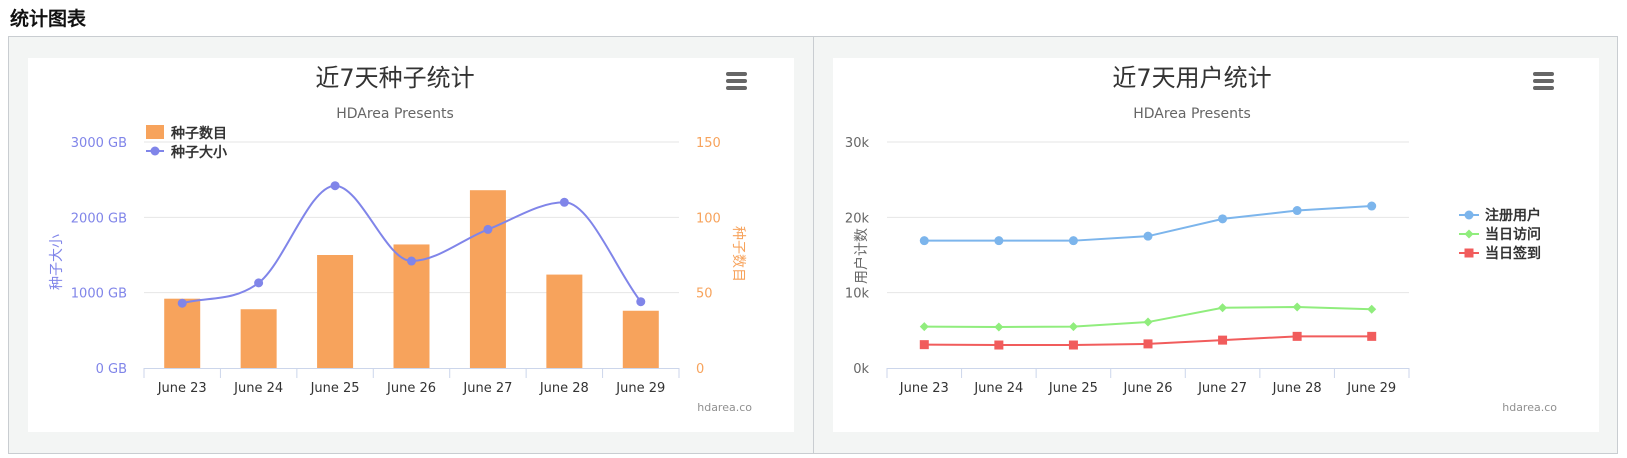 The height and width of the screenshot is (458, 1627). I want to click on y-right-axis-label: 种子数目, so click(738, 254).